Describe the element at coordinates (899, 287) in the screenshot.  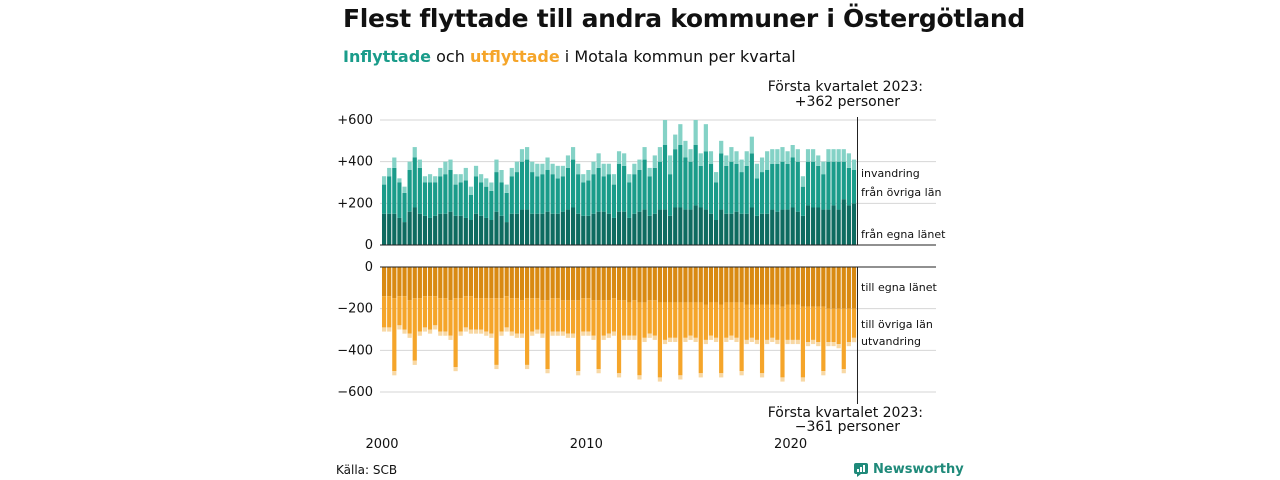
I see `series-label: till egna länet` at that location.